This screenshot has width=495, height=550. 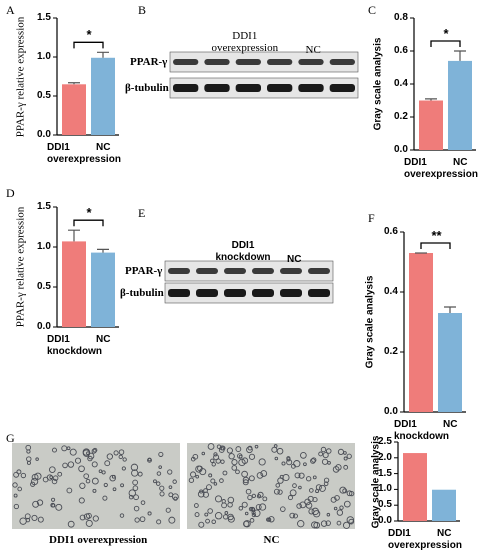 What do you see at coordinates (96, 486) in the screenshot?
I see `micrograph` at bounding box center [96, 486].